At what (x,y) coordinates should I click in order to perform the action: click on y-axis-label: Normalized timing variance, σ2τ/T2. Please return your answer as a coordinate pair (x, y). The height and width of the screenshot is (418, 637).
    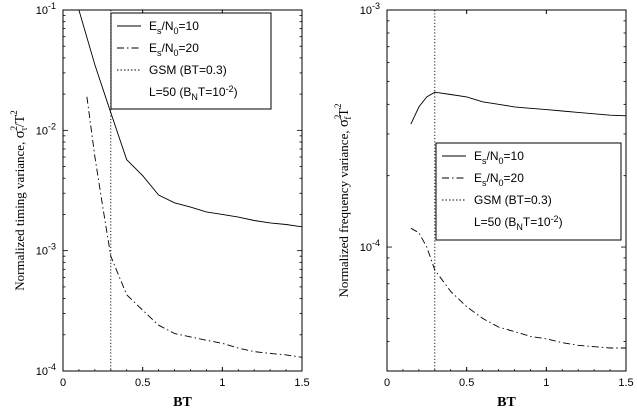
    Looking at the image, I should click on (19, 200).